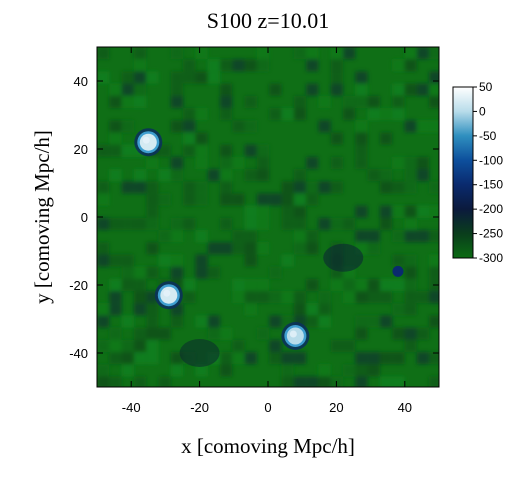  Describe the element at coordinates (491, 234) in the screenshot. I see `colorbar-tick-label: -250` at that location.